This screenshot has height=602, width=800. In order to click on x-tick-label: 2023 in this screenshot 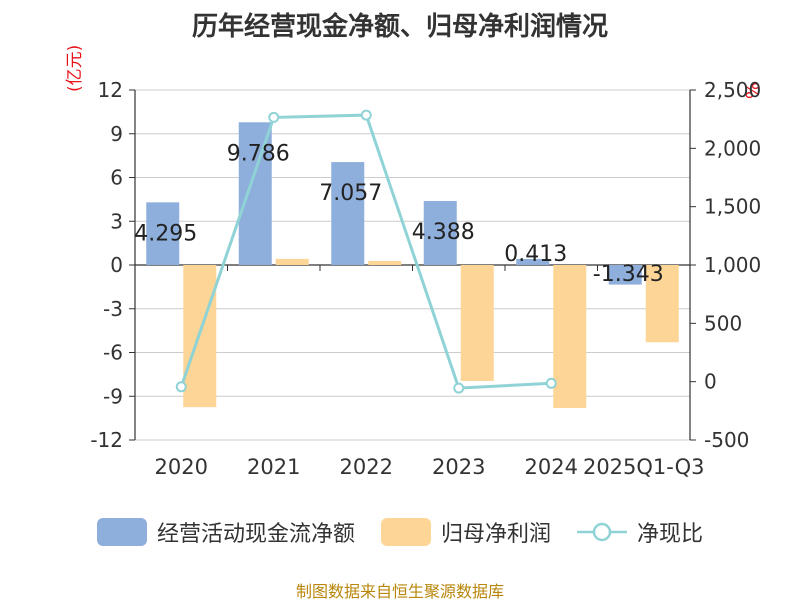, I will do `click(458, 467)`.